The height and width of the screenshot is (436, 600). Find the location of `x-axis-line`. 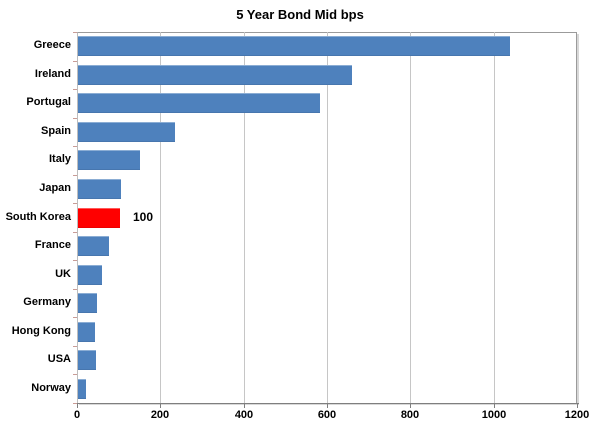

x-axis-line is located at coordinates (326, 403).